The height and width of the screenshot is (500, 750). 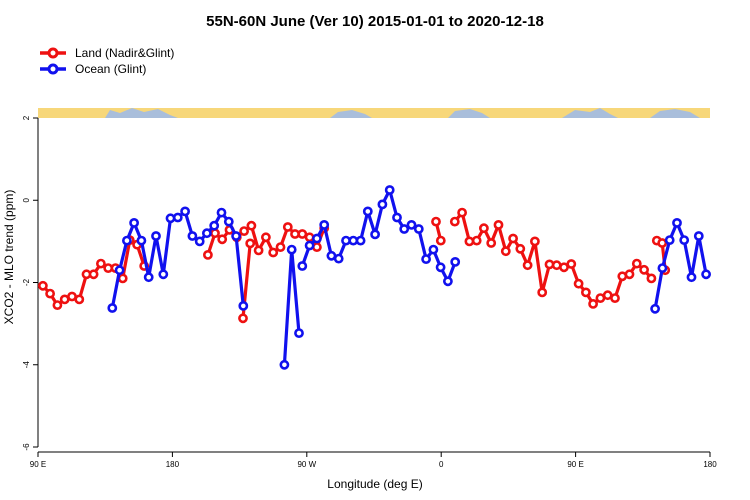 I want to click on x-tick-label: 90 E, so click(x=38, y=464).